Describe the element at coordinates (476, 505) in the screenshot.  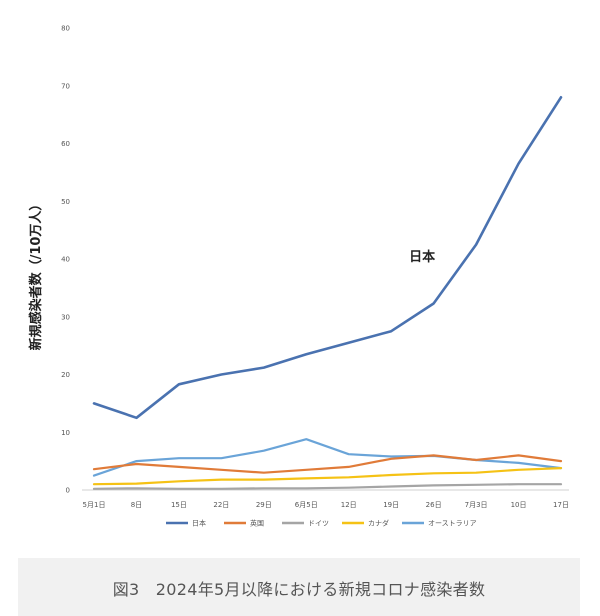
I see `x-tick-label: 7月3日` at that location.